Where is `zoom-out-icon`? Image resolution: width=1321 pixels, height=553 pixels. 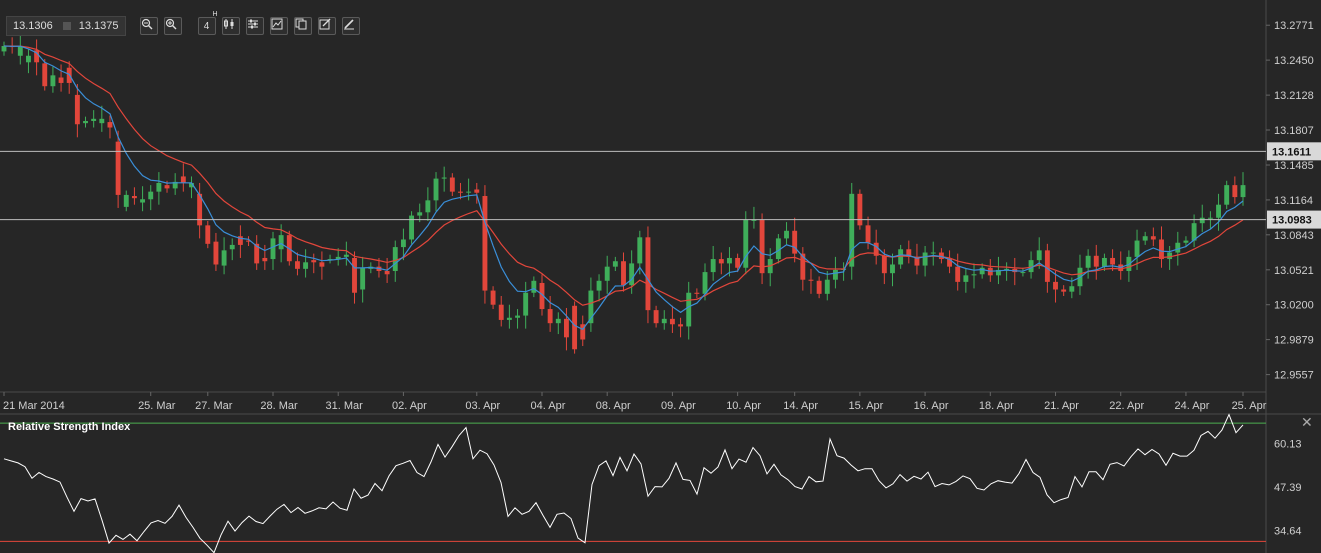
zoom-out-icon is located at coordinates (148, 26).